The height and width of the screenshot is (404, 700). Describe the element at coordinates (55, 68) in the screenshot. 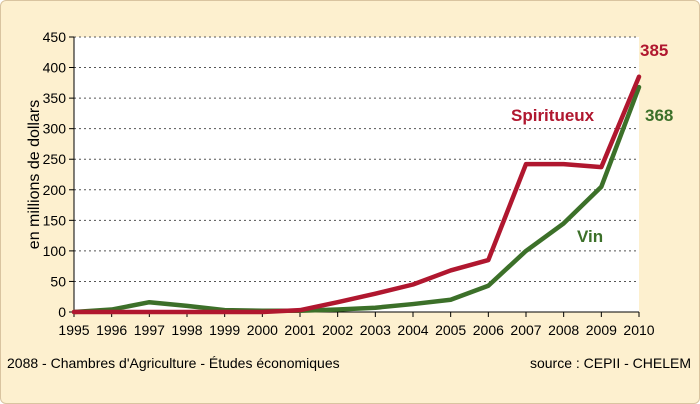

I see `y-tick-label: 400` at that location.